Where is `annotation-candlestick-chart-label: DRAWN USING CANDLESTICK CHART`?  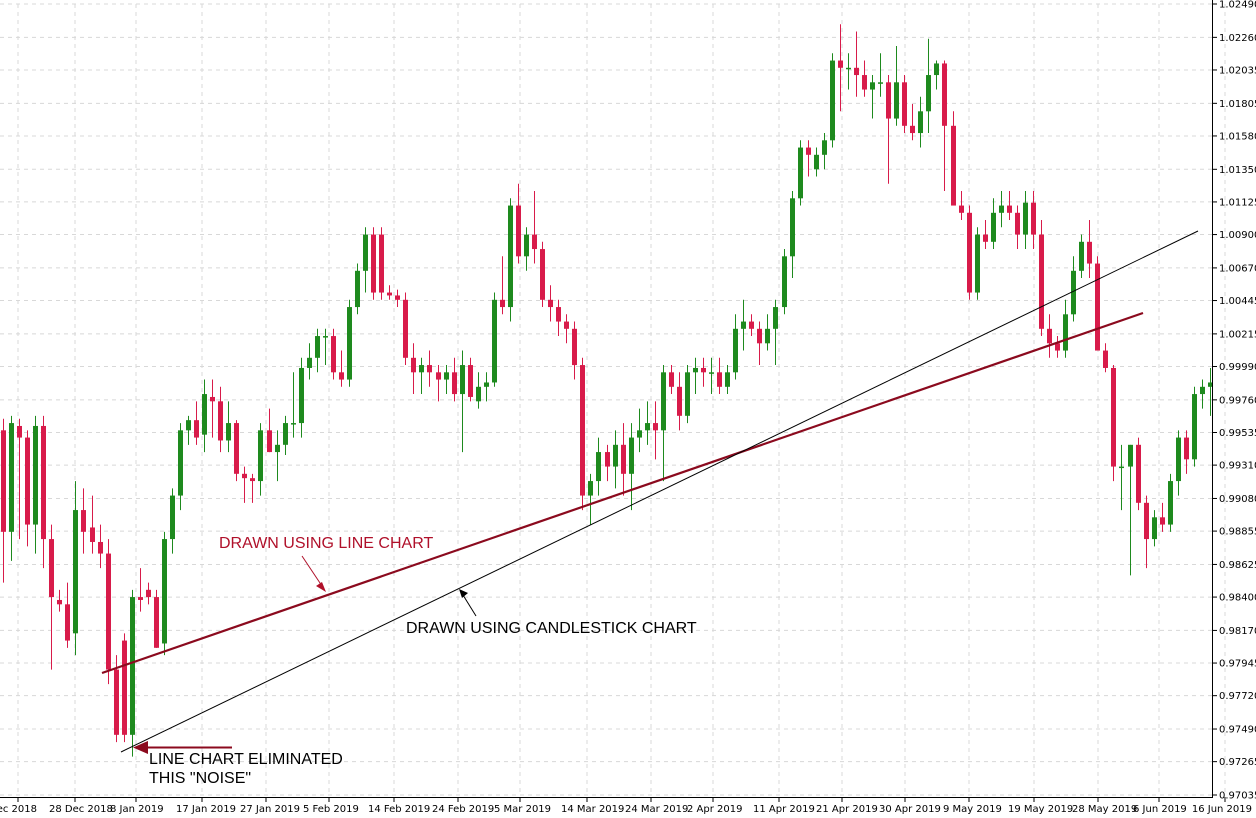
annotation-candlestick-chart-label: DRAWN USING CANDLESTICK CHART is located at coordinates (551, 628).